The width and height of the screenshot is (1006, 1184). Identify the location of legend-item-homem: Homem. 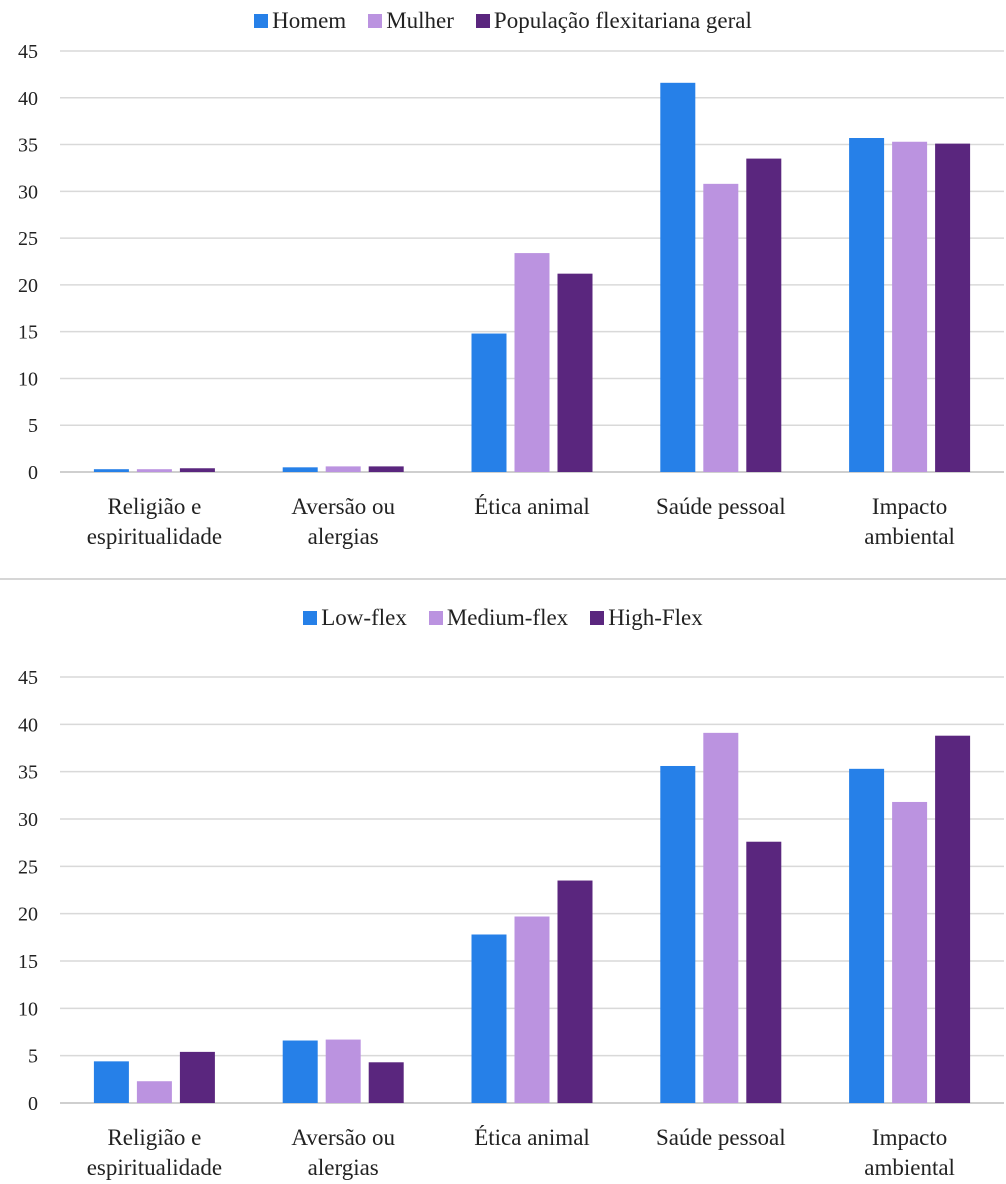
(300, 21).